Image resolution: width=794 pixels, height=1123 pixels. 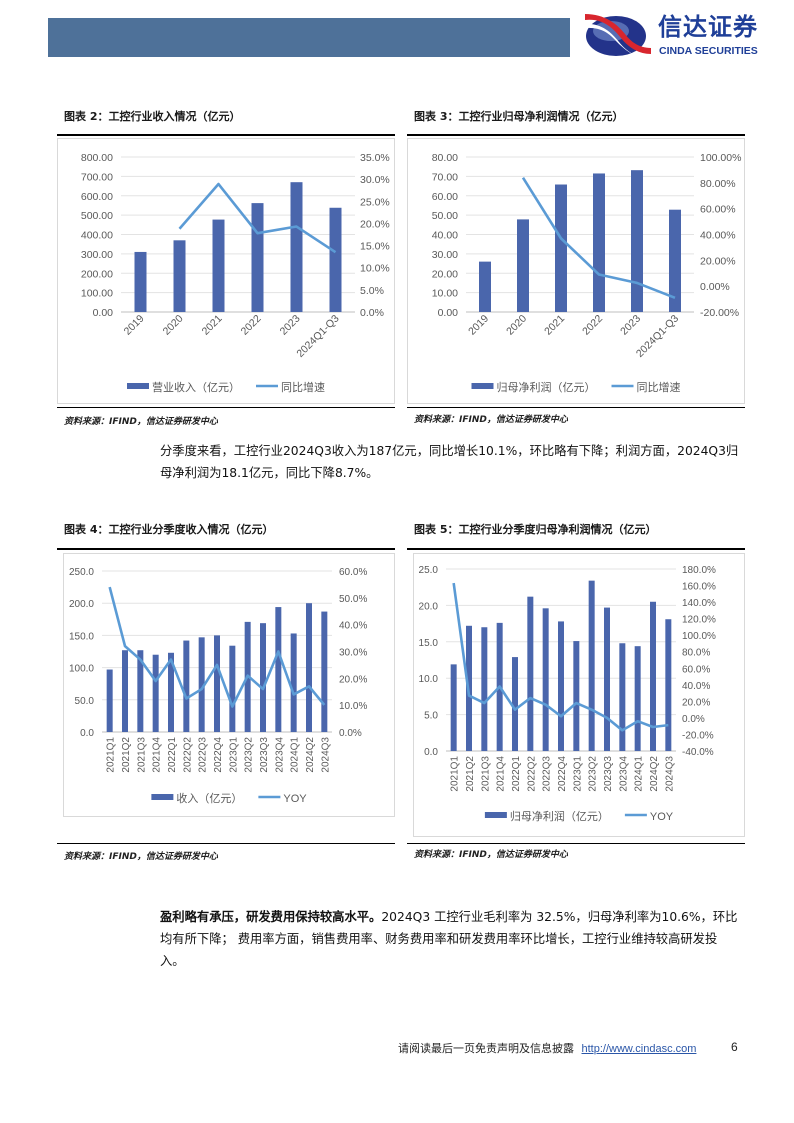 I want to click on y-tick-label: 50.00, so click(x=445, y=216).